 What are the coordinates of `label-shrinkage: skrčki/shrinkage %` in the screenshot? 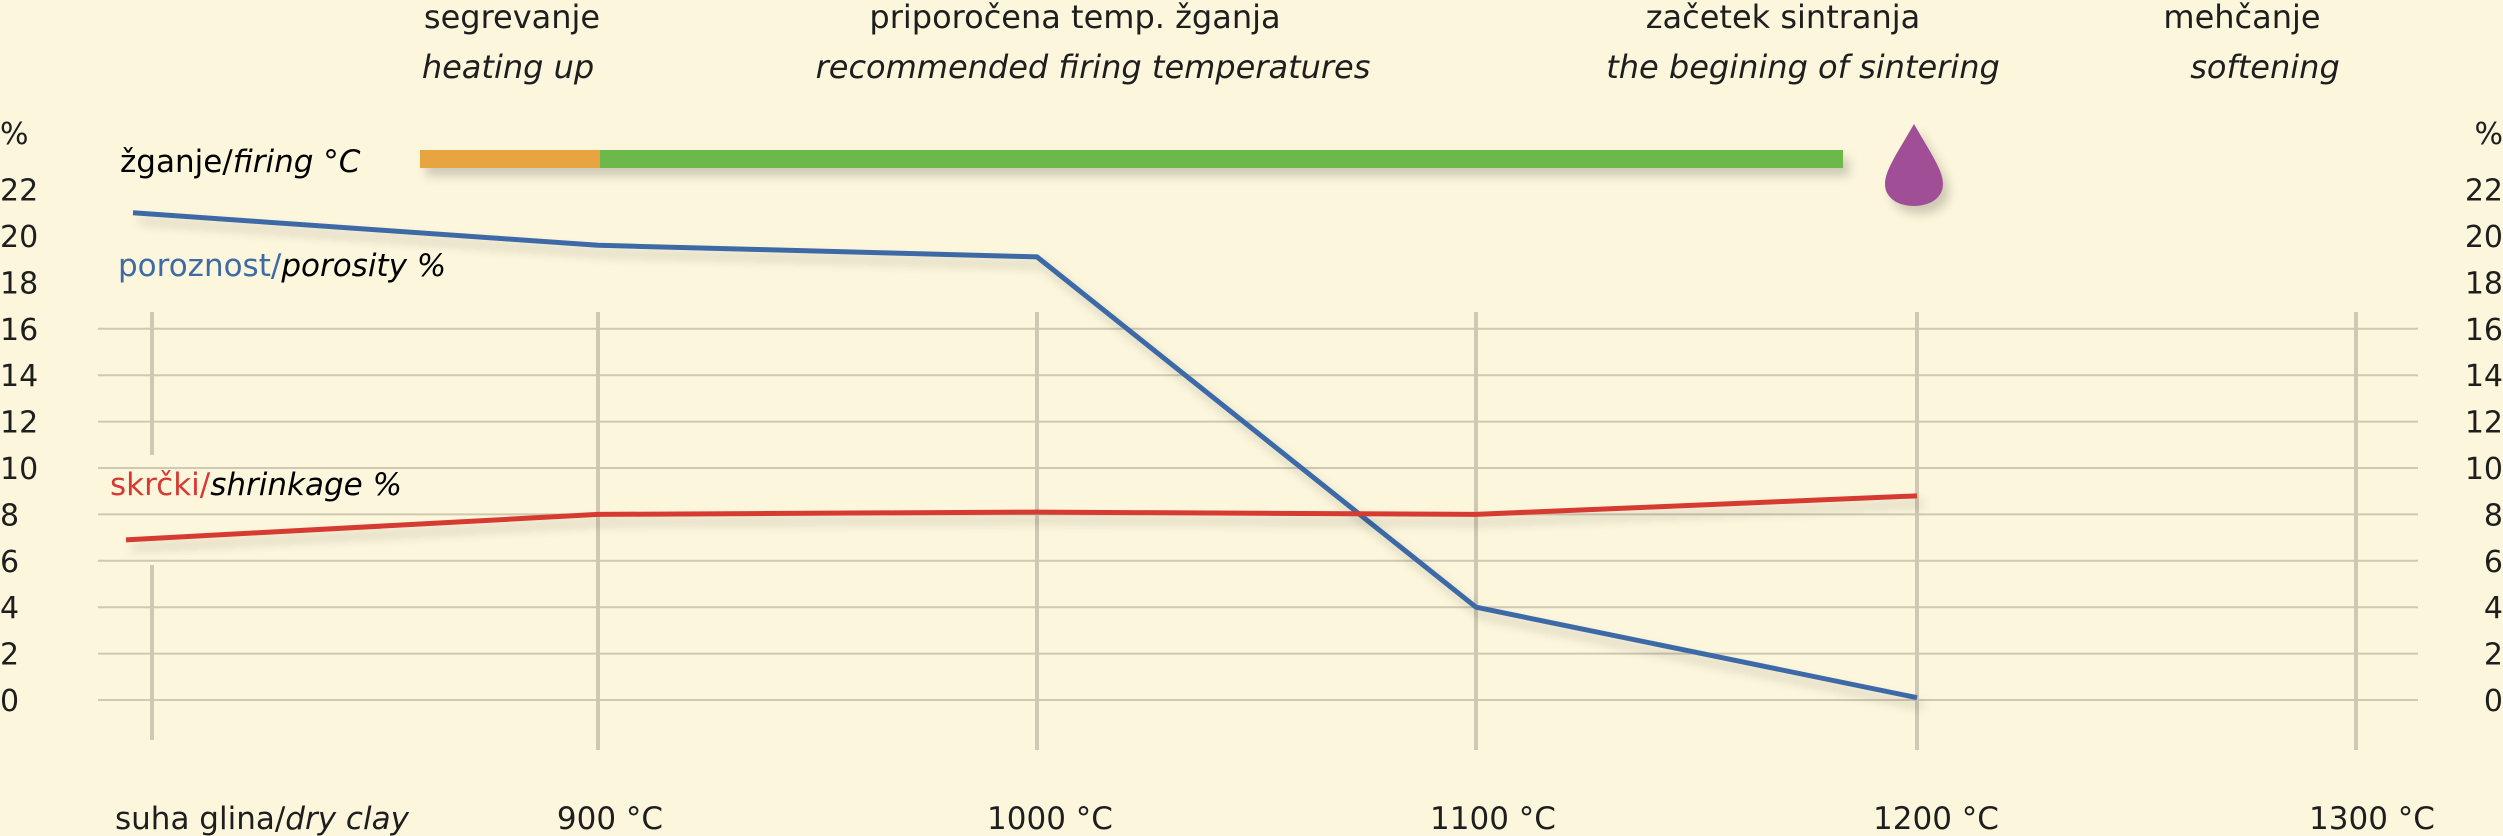 It's located at (256, 485).